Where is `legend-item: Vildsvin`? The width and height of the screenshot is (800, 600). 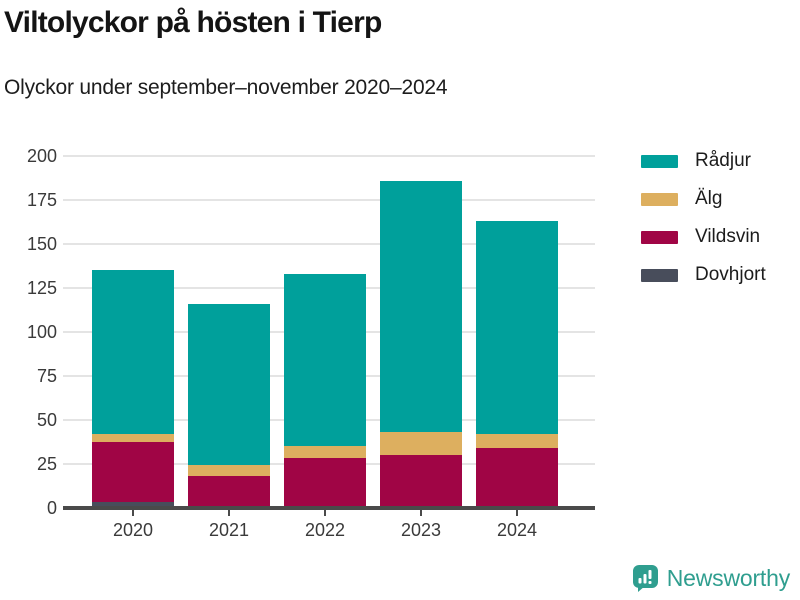 legend-item: Vildsvin is located at coordinates (703, 237).